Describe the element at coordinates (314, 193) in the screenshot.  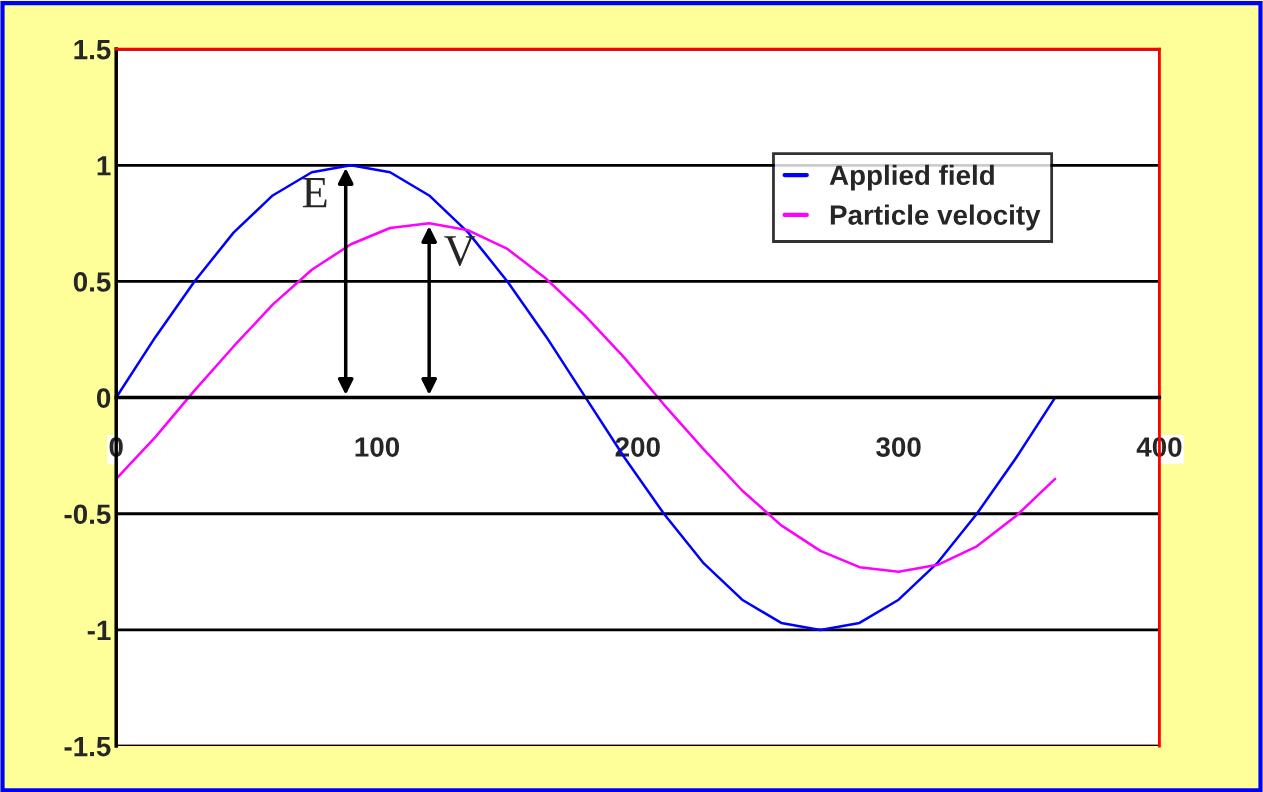
I see `annotation: E` at that location.